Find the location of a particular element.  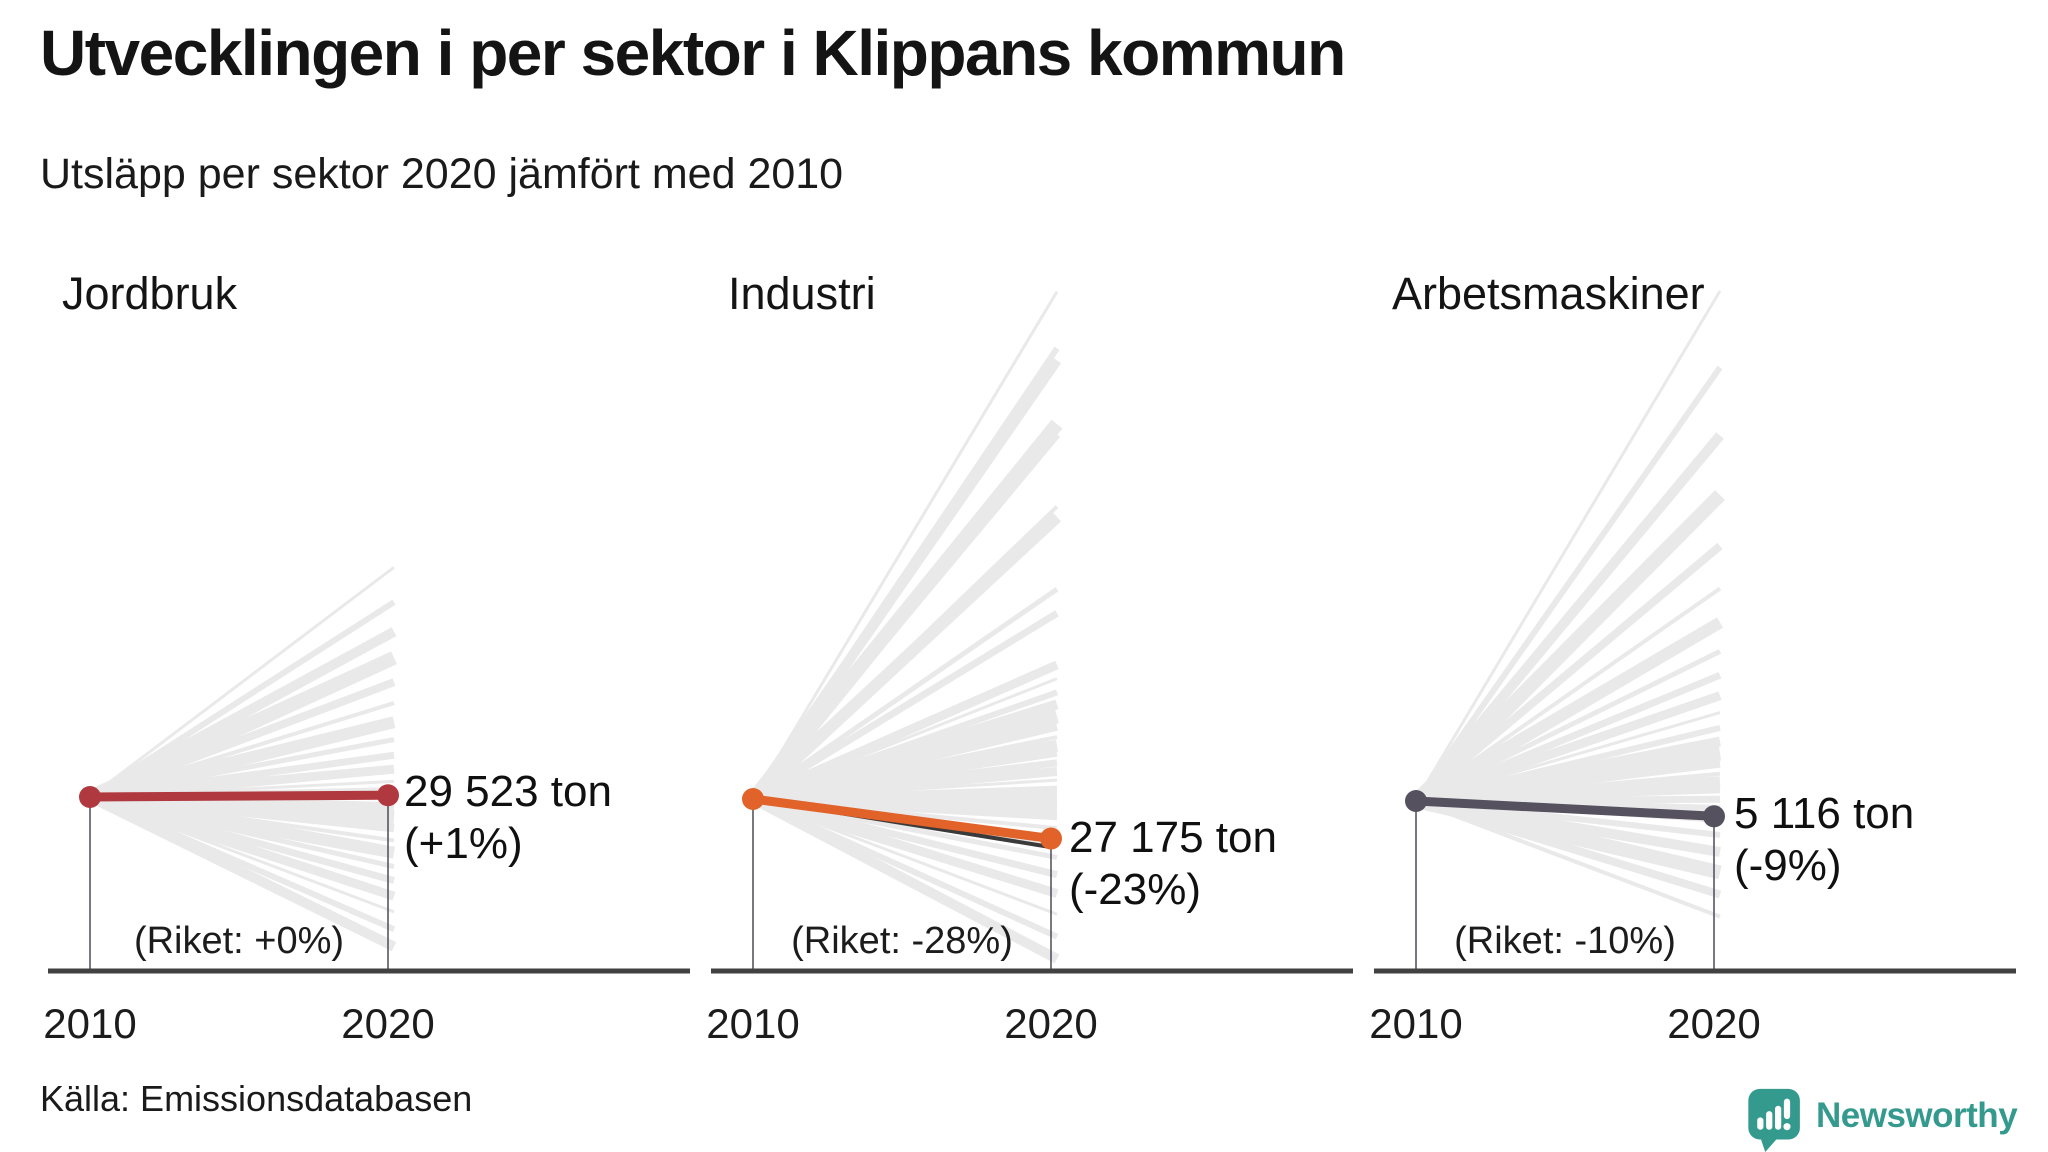

value-pct: (-9%) is located at coordinates (1788, 865).